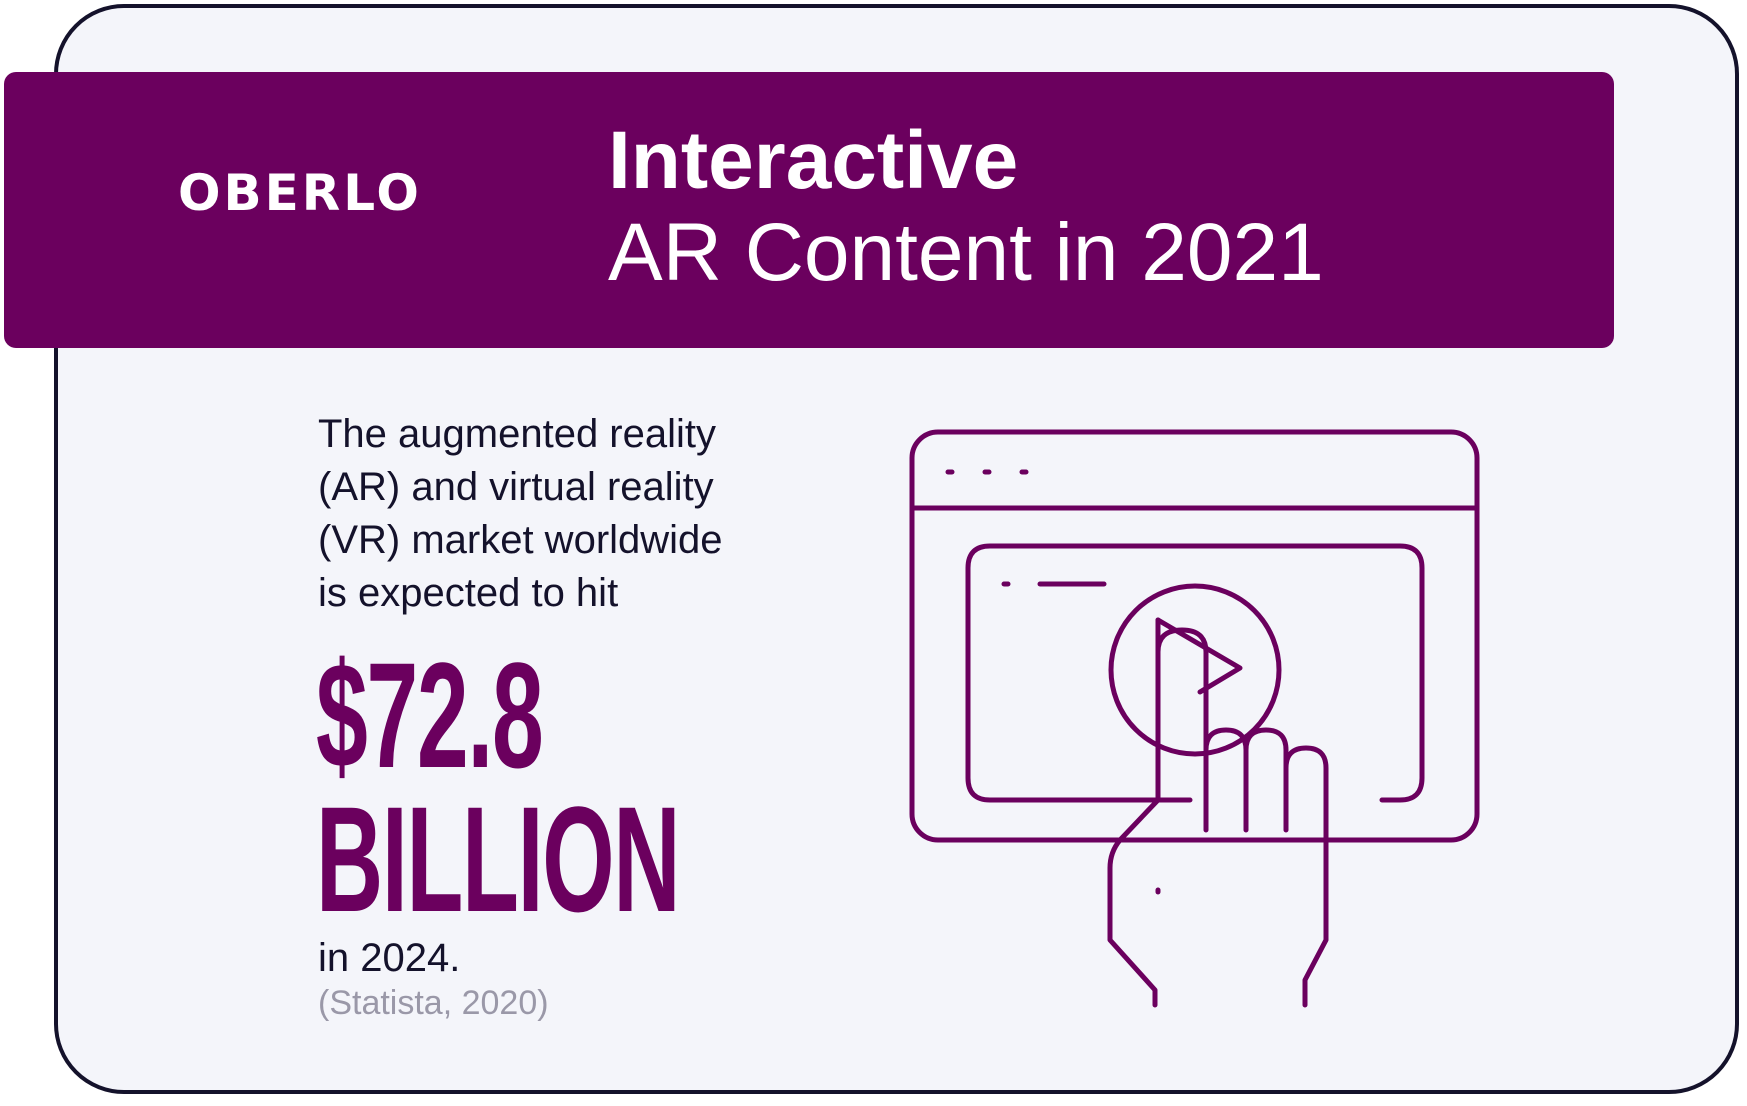 This screenshot has height=1106, width=1747. I want to click on video-play-icon, so click(1195, 673).